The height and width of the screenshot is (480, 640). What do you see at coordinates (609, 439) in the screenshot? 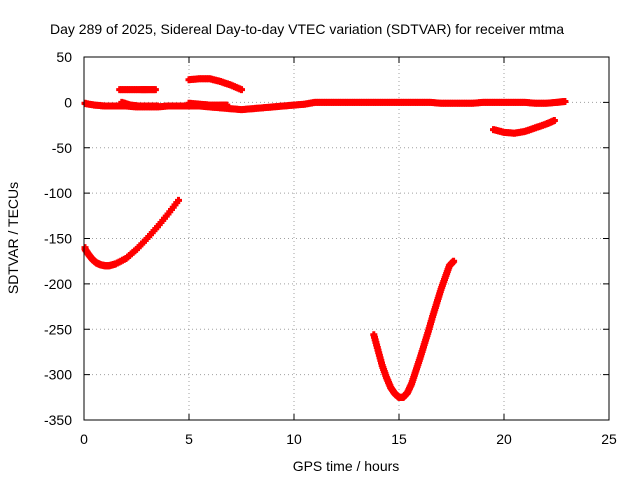
I see `x-tick-label: 25` at bounding box center [609, 439].